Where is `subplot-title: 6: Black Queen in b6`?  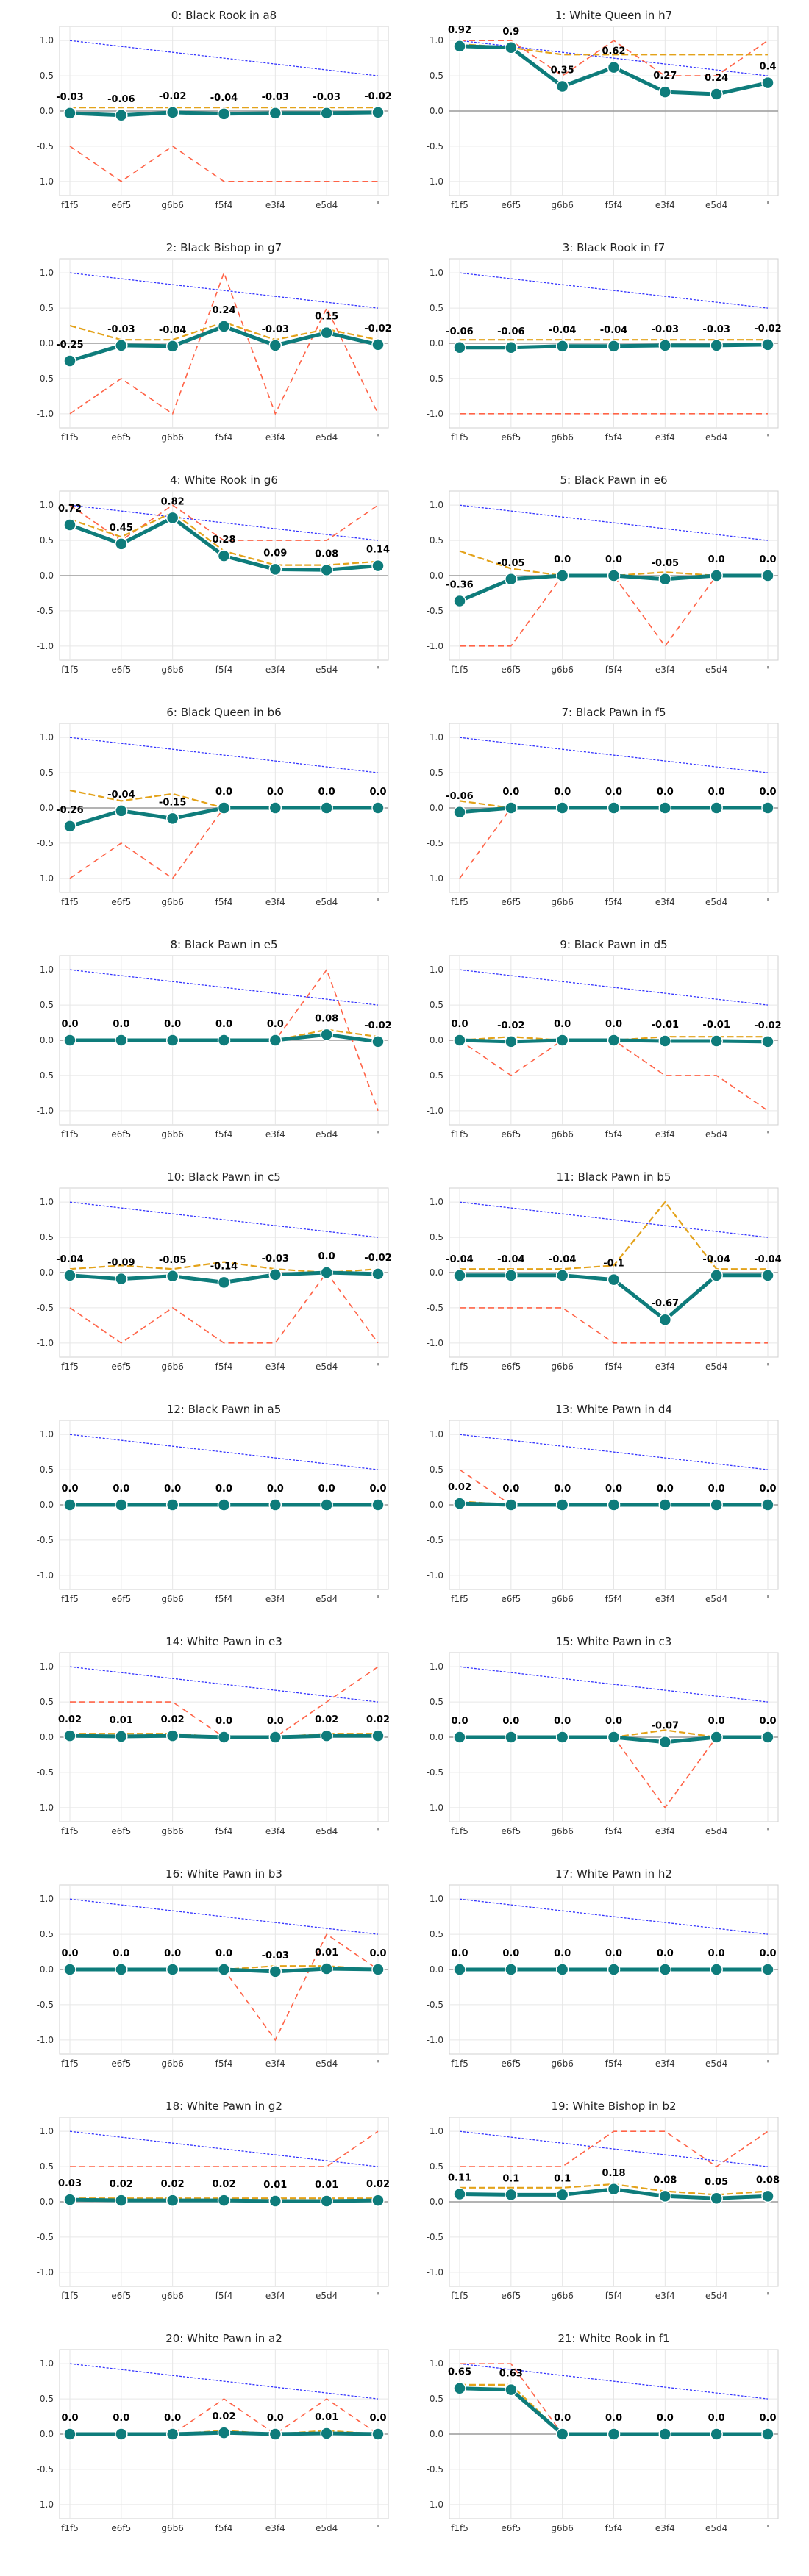
subplot-title: 6: Black Queen in b6 is located at coordinates (223, 712).